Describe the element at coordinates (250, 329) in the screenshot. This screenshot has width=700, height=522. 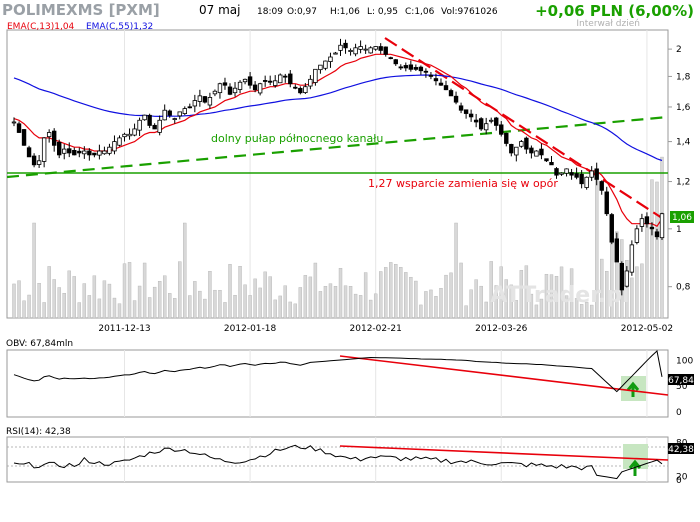
I see `x-tick-label-1: 2012-01-18` at that location.